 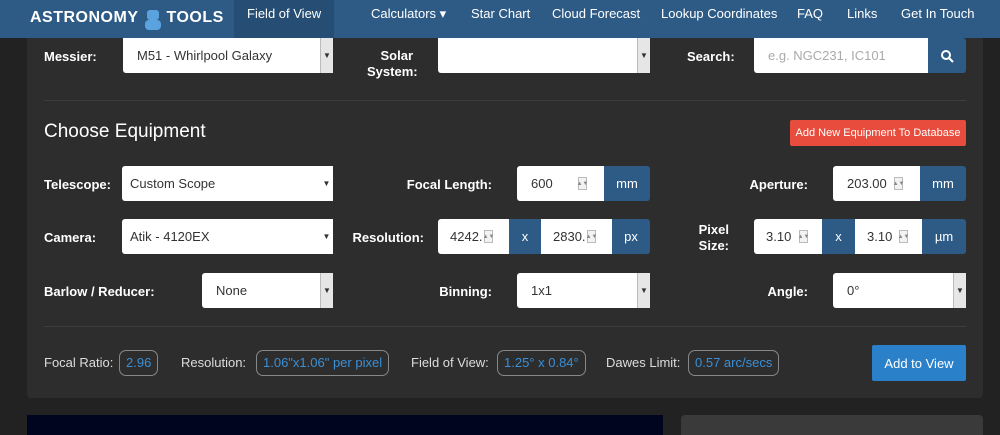 What do you see at coordinates (832, 425) in the screenshot?
I see `side-panel` at bounding box center [832, 425].